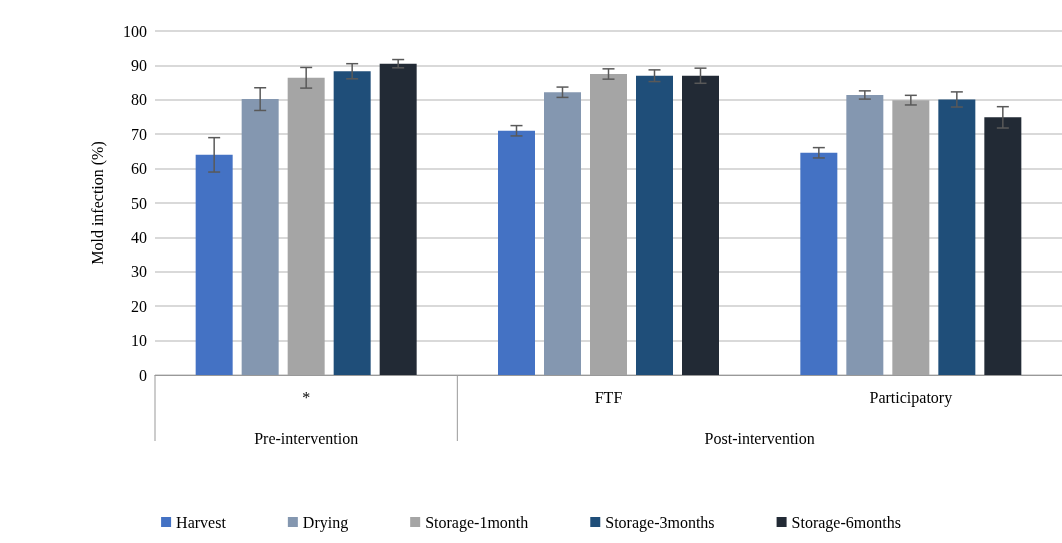 This screenshot has width=1062, height=543. What do you see at coordinates (139, 169) in the screenshot?
I see `y-tick-label: 60` at bounding box center [139, 169].